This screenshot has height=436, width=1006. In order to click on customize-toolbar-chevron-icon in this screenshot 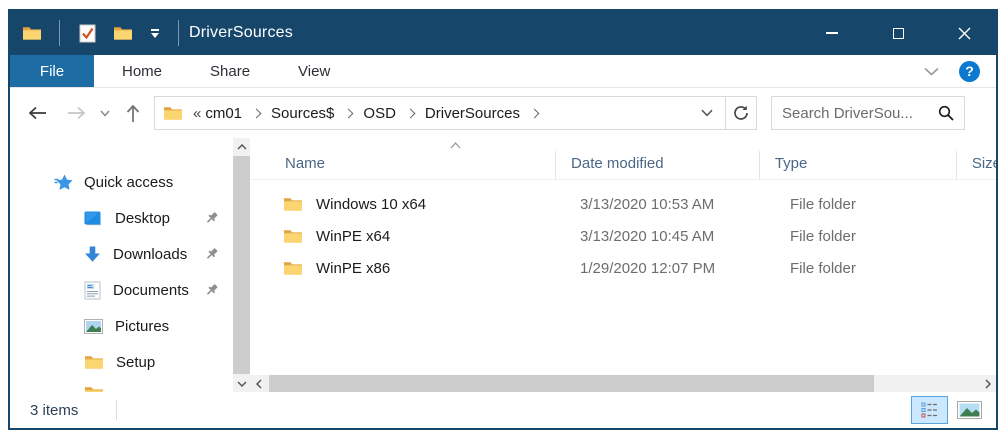, I will do `click(155, 33)`.